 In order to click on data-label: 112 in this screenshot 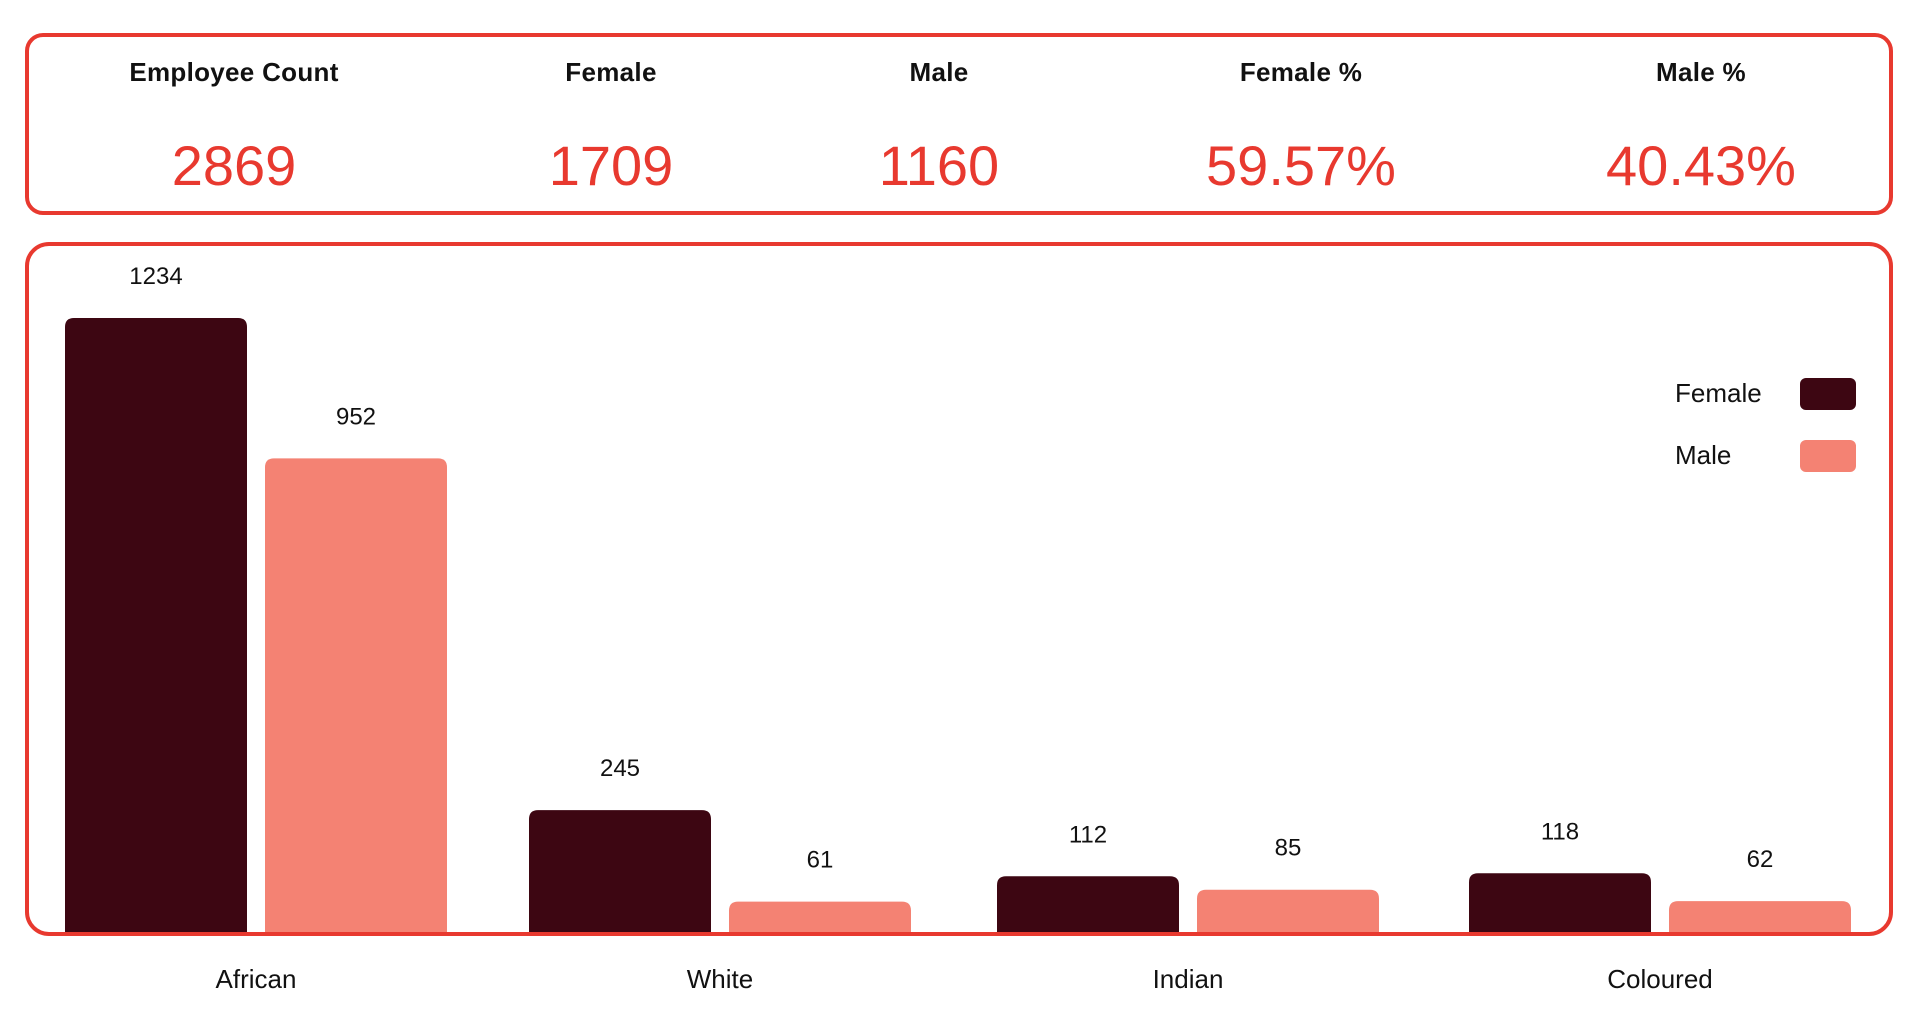, I will do `click(1088, 834)`.